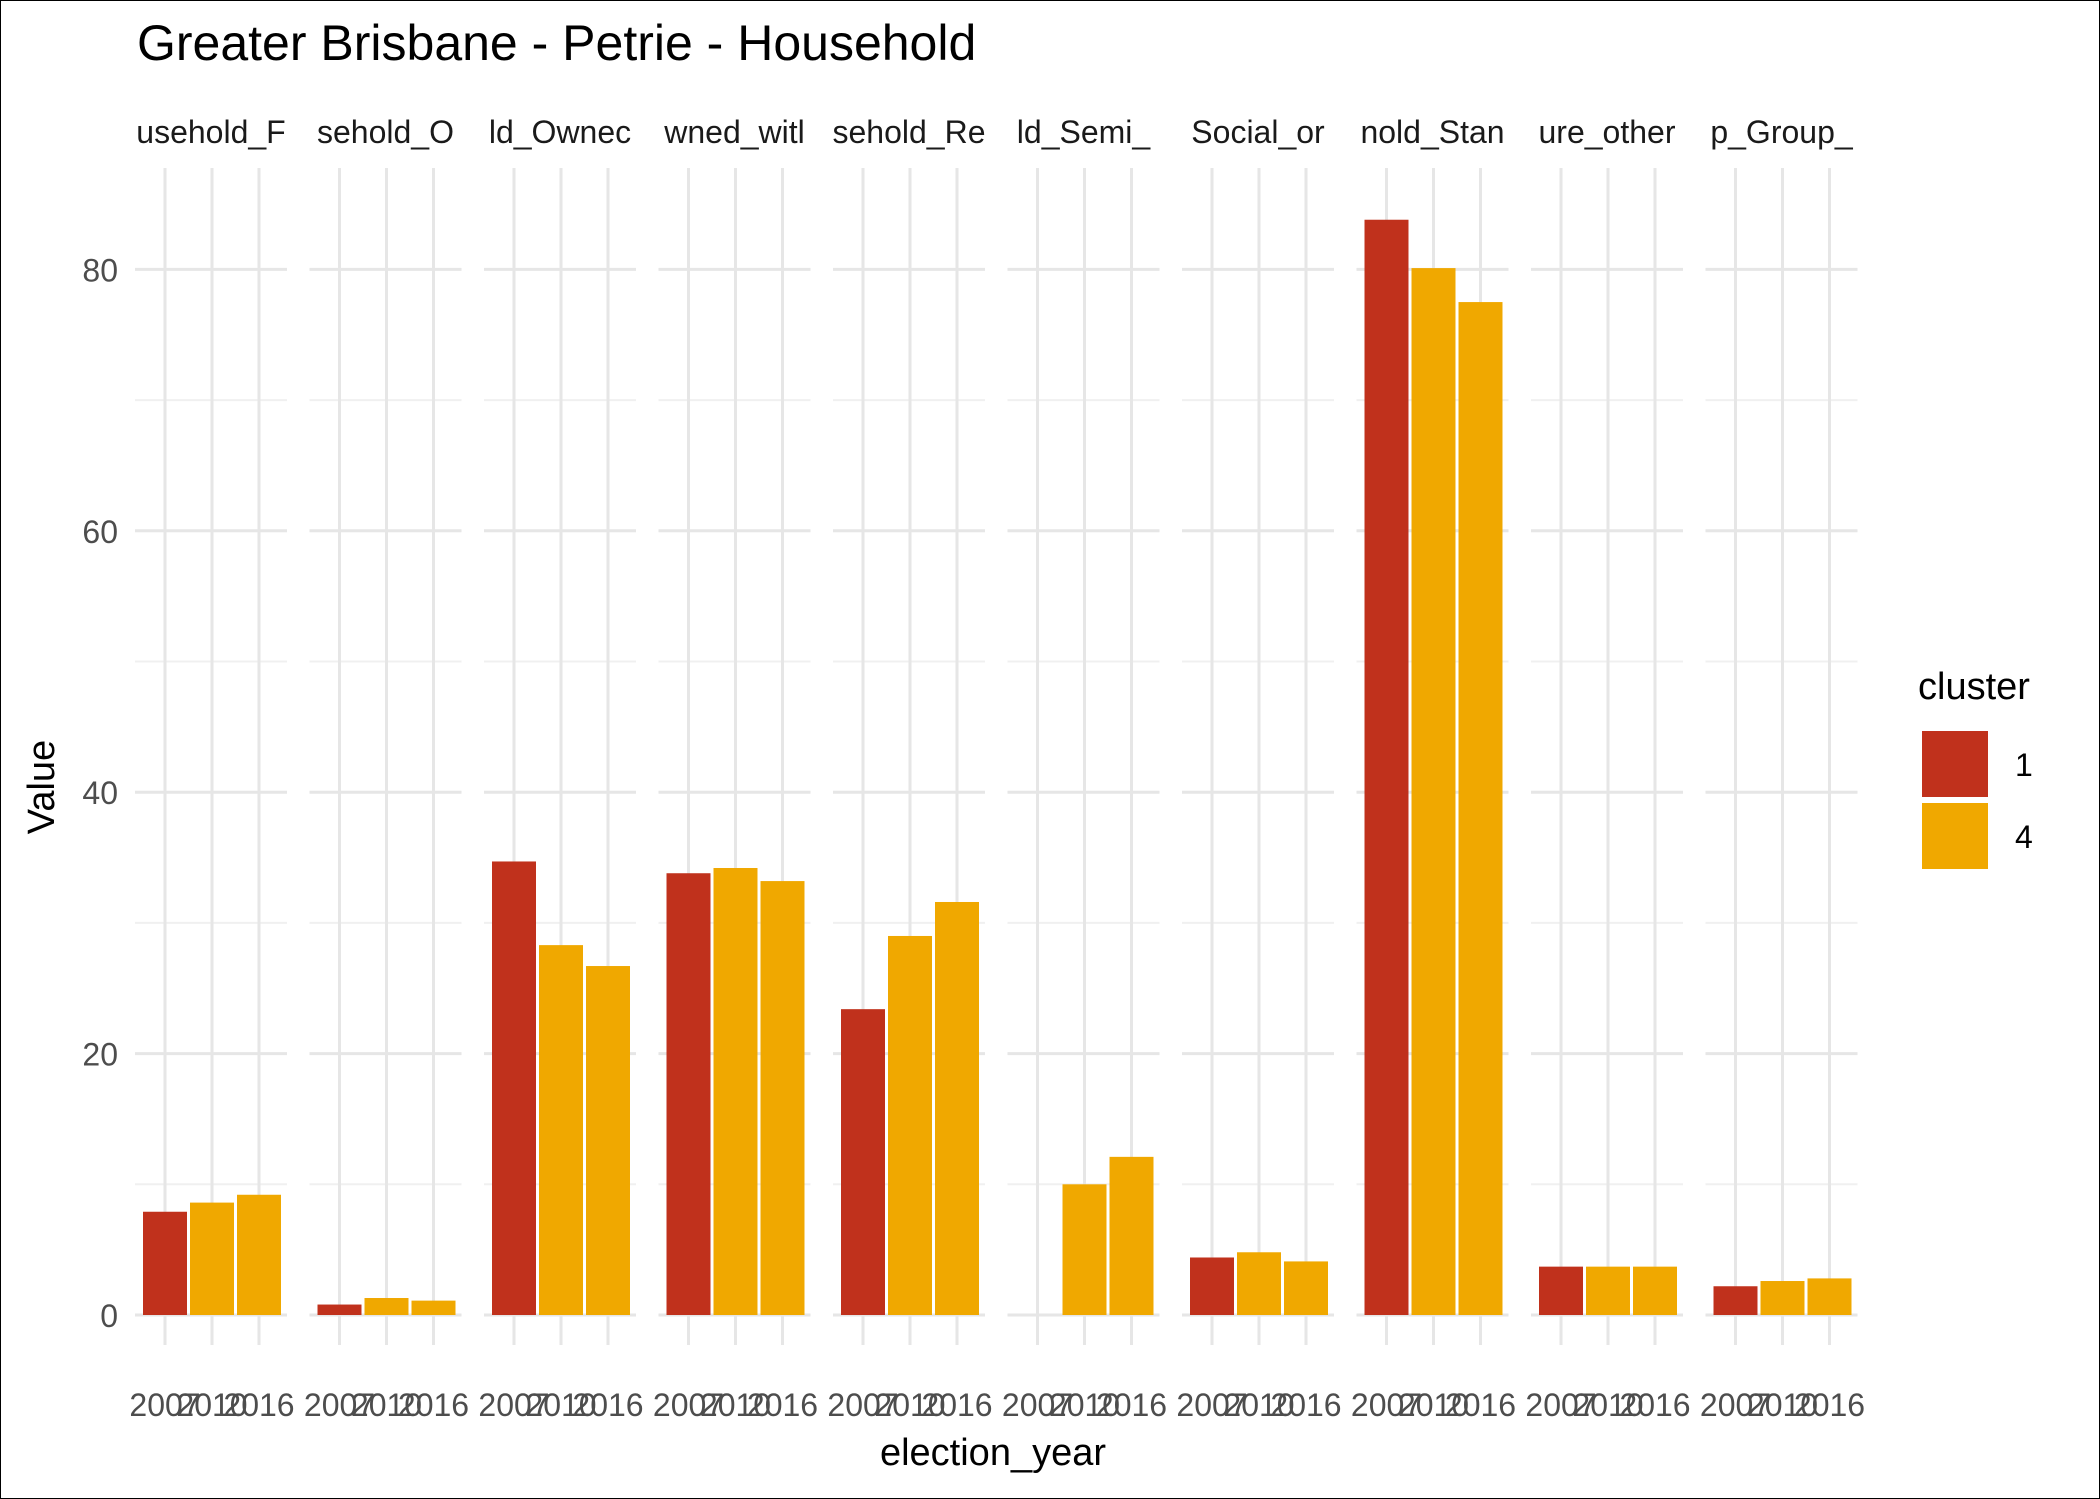  I want to click on facet-strip-label: sehold_O, so click(385, 132).